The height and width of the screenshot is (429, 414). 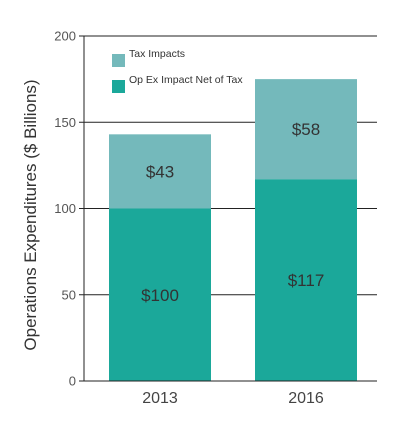 I want to click on y-tick-label: 0, so click(x=72, y=381).